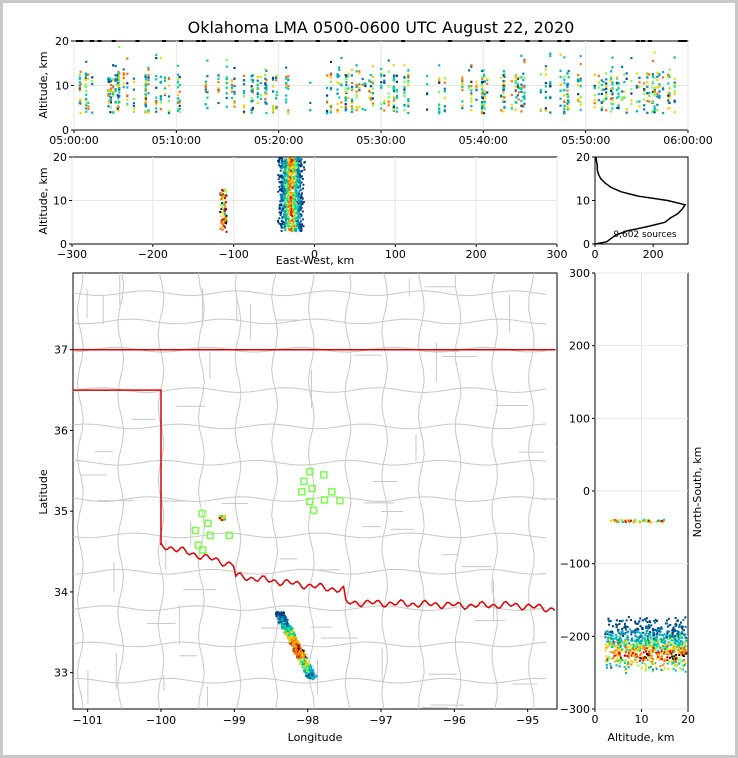  What do you see at coordinates (595, 719) in the screenshot?
I see `ns-height-xtick: 0` at bounding box center [595, 719].